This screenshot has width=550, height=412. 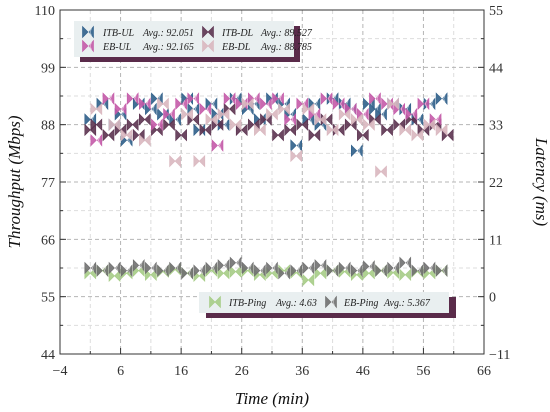 I want to click on y-right-tick-label: 55, so click(x=496, y=11).